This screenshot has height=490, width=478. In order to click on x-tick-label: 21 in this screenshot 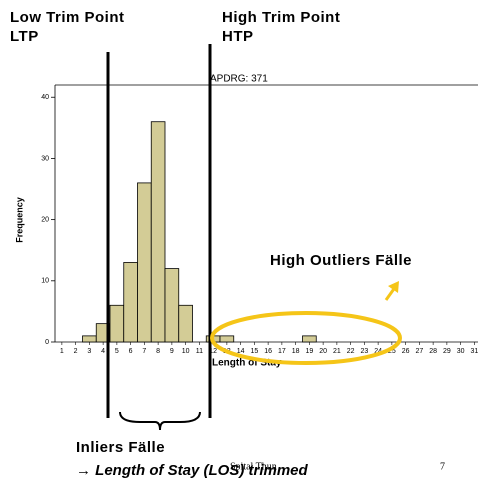, I will do `click(337, 351)`.